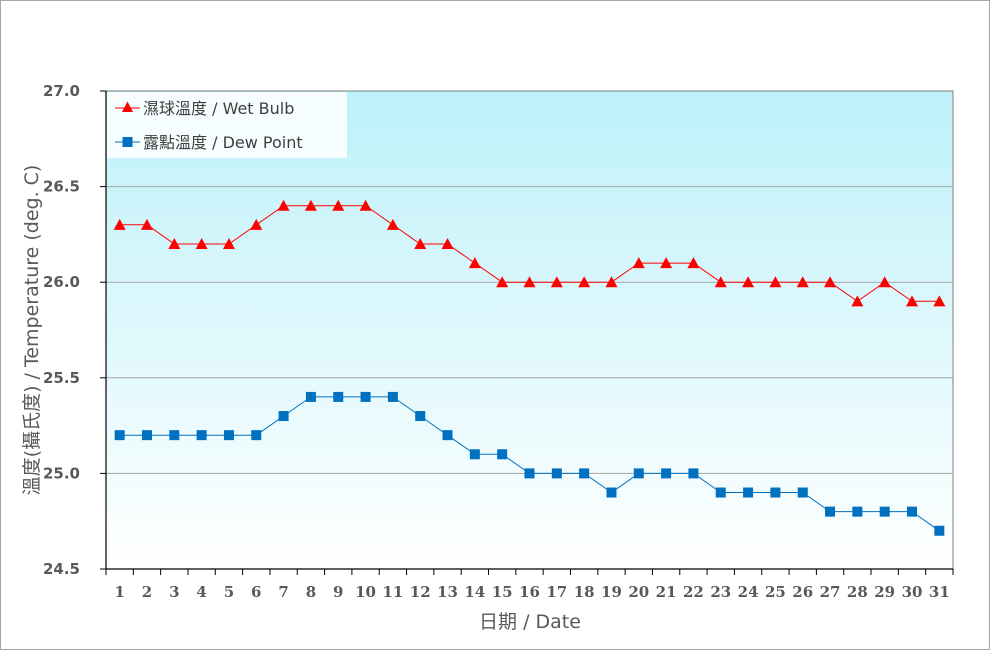 This screenshot has width=990, height=650. I want to click on y-tick-label: 27.0, so click(61, 91).